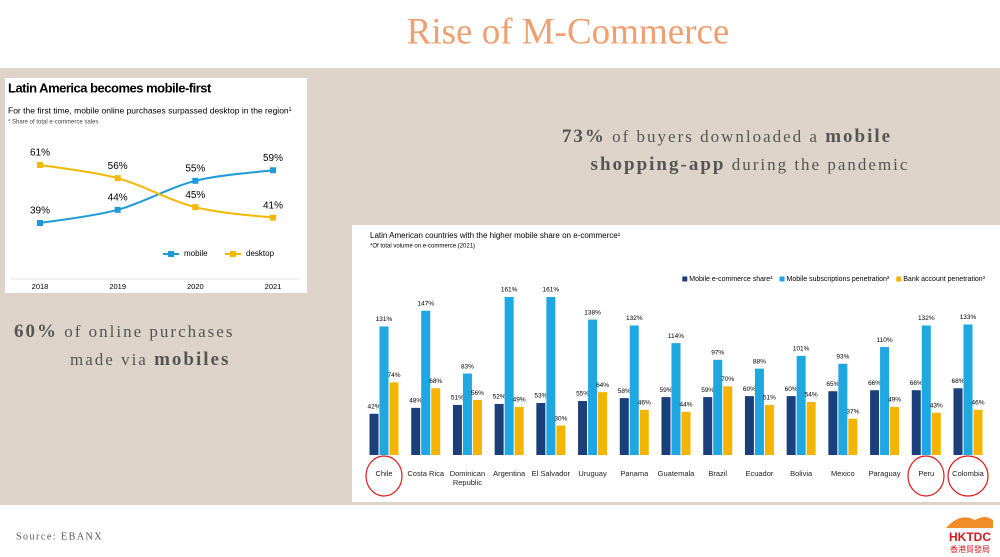  I want to click on x-tick-label: Ecuador, so click(759, 473).